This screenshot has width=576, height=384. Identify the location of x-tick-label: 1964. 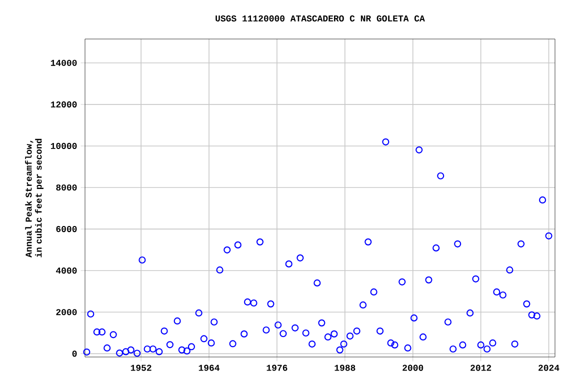
(209, 367).